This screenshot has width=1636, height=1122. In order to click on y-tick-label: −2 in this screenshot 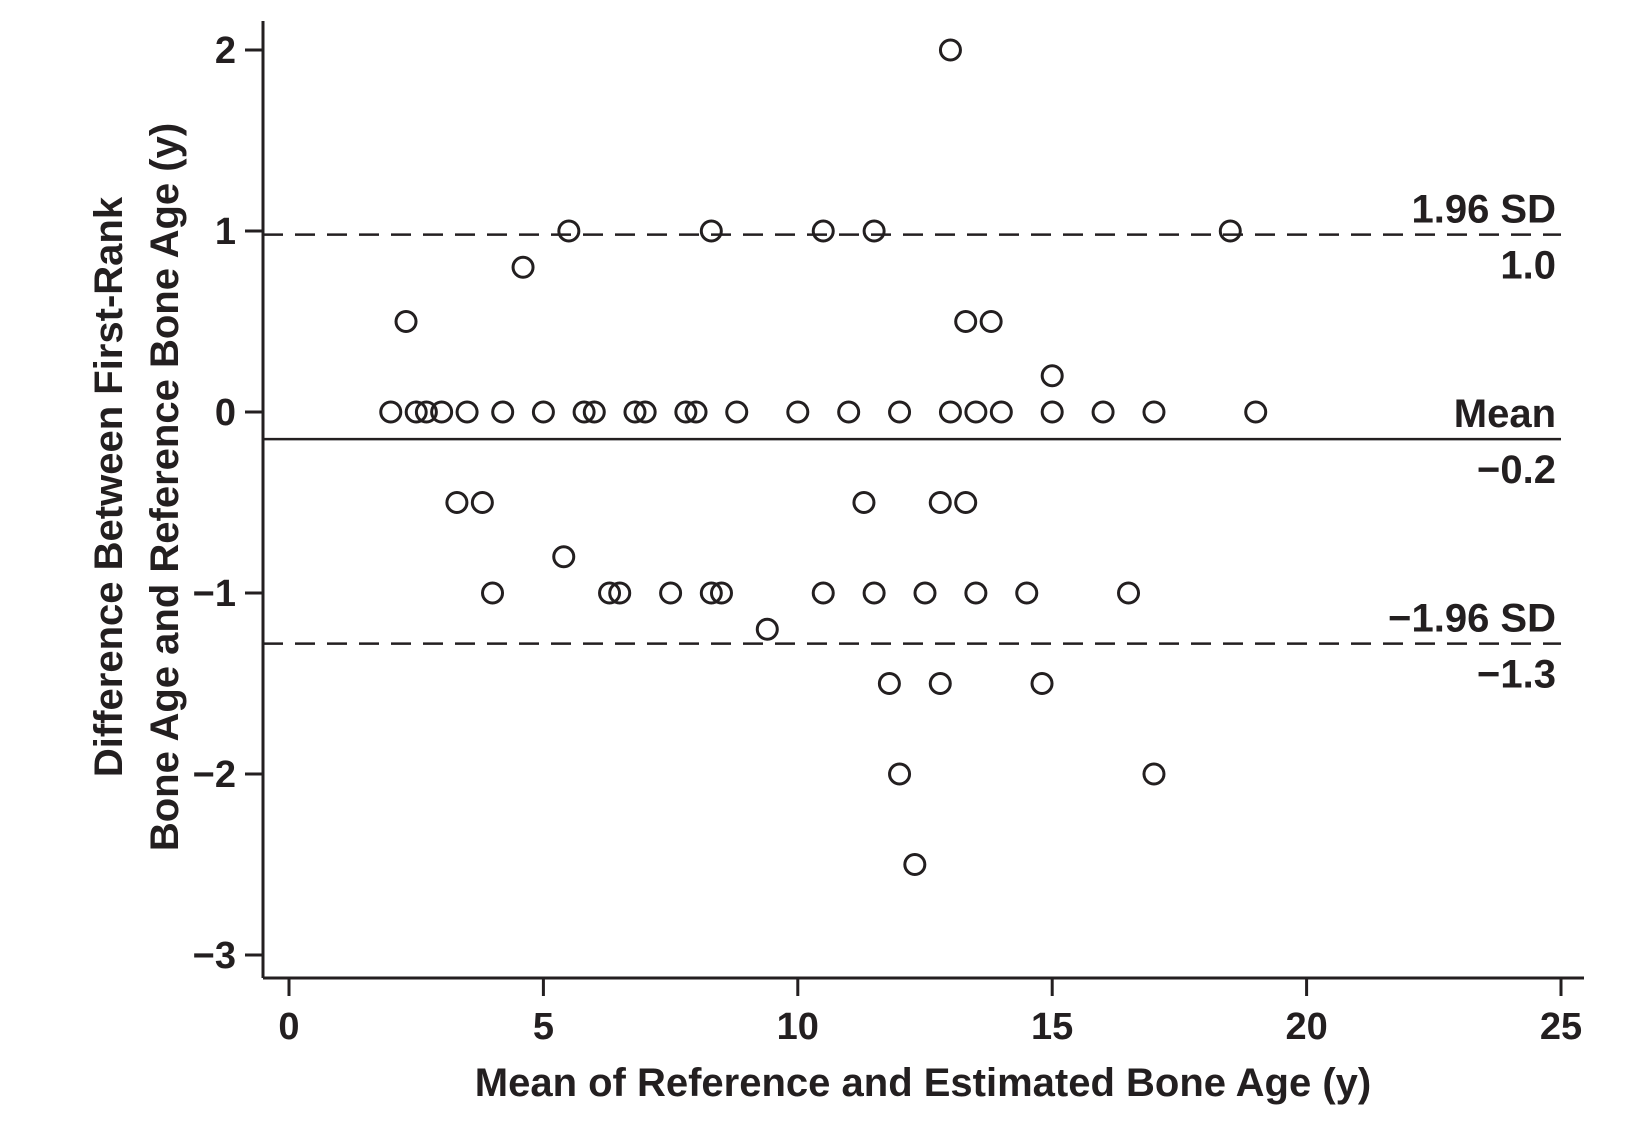, I will do `click(214, 775)`.